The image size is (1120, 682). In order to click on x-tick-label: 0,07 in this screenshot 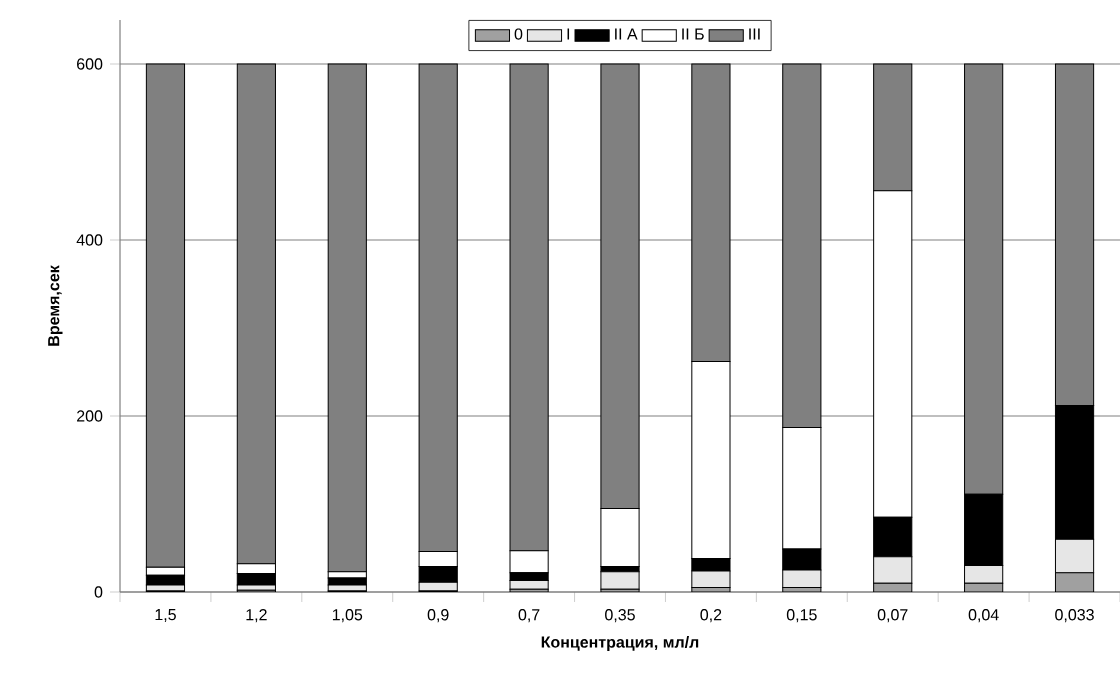, I will do `click(892, 616)`.